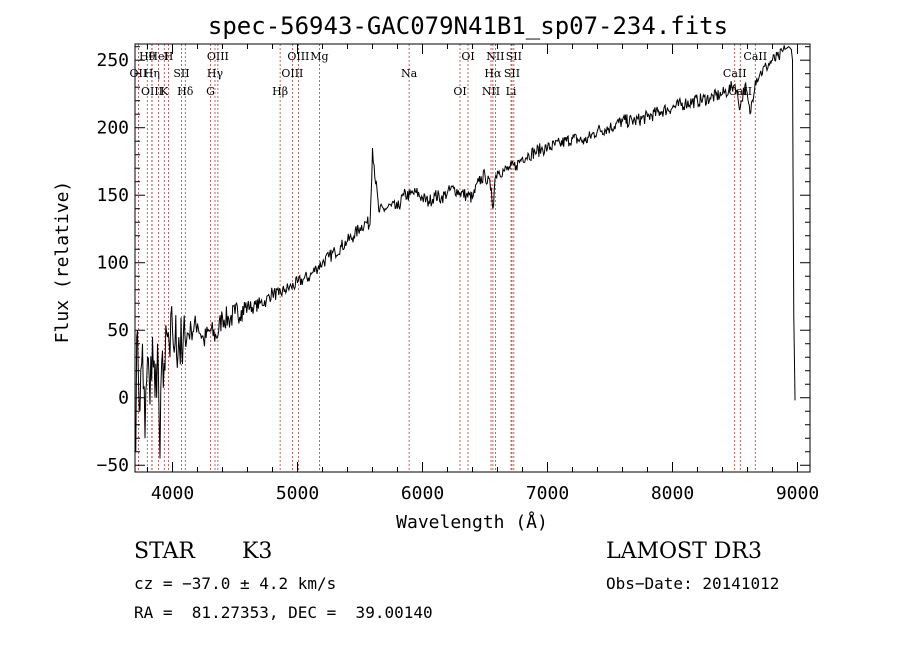  Describe the element at coordinates (112, 128) in the screenshot. I see `y-tick-label: 200` at that location.